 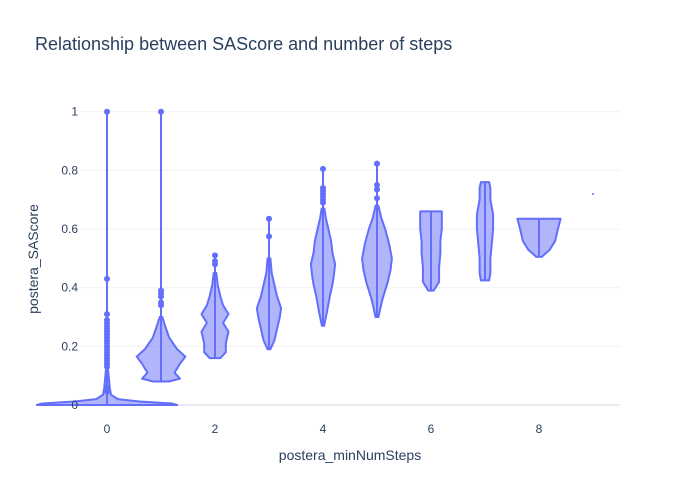 I want to click on x-tick-label: 4, so click(x=323, y=429).